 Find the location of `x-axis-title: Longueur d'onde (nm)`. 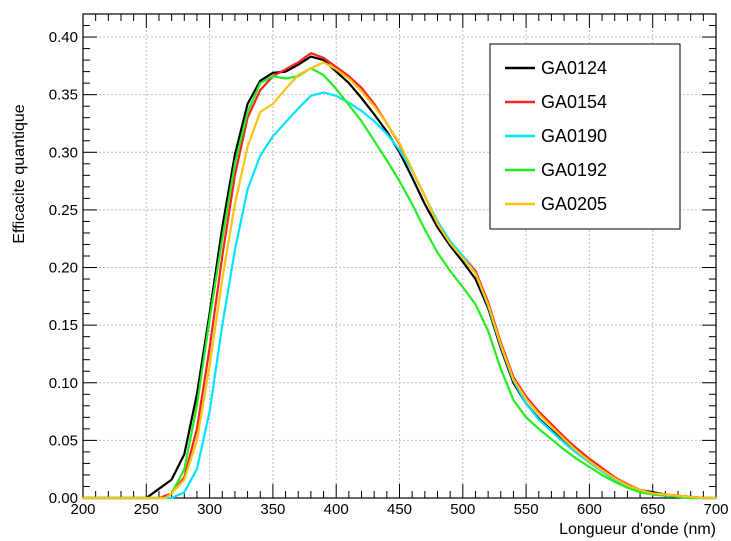

x-axis-title: Longueur d'onde (nm) is located at coordinates (637, 529).